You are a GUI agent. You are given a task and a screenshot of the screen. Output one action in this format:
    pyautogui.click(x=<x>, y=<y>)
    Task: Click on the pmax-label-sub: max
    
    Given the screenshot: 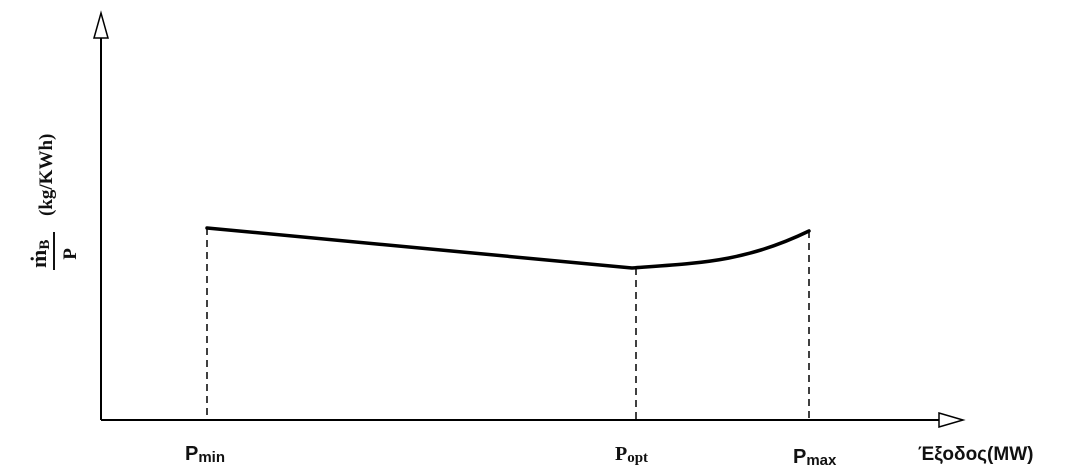 What is the action you would take?
    pyautogui.click(x=821, y=460)
    